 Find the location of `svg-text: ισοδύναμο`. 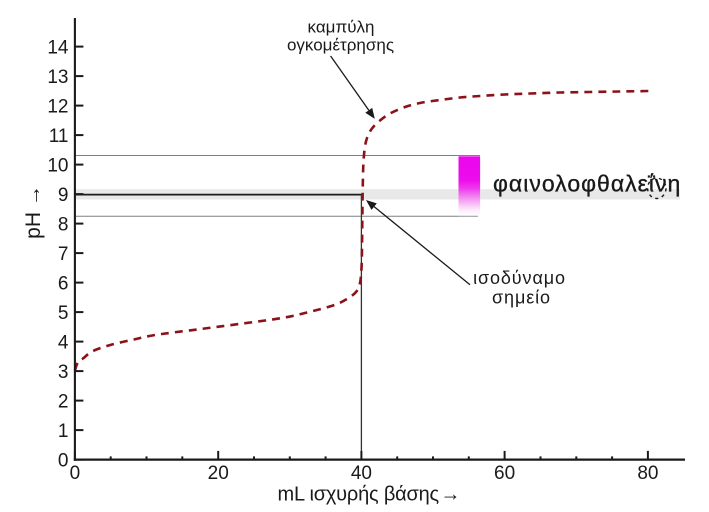

svg-text: ισοδύναμο is located at coordinates (519, 278).